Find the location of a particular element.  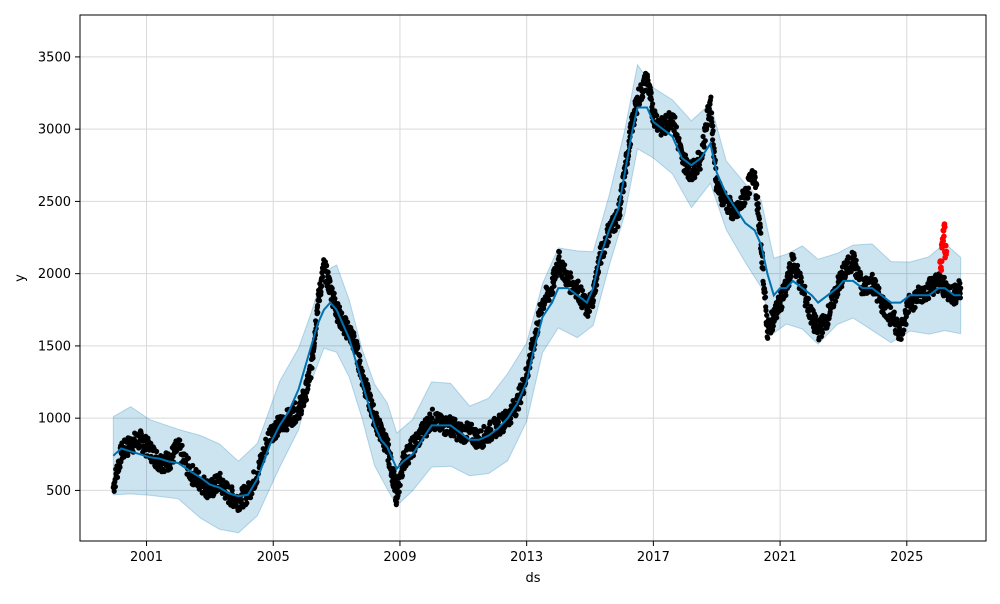

y-tick-label: 500 is located at coordinates (58, 491).